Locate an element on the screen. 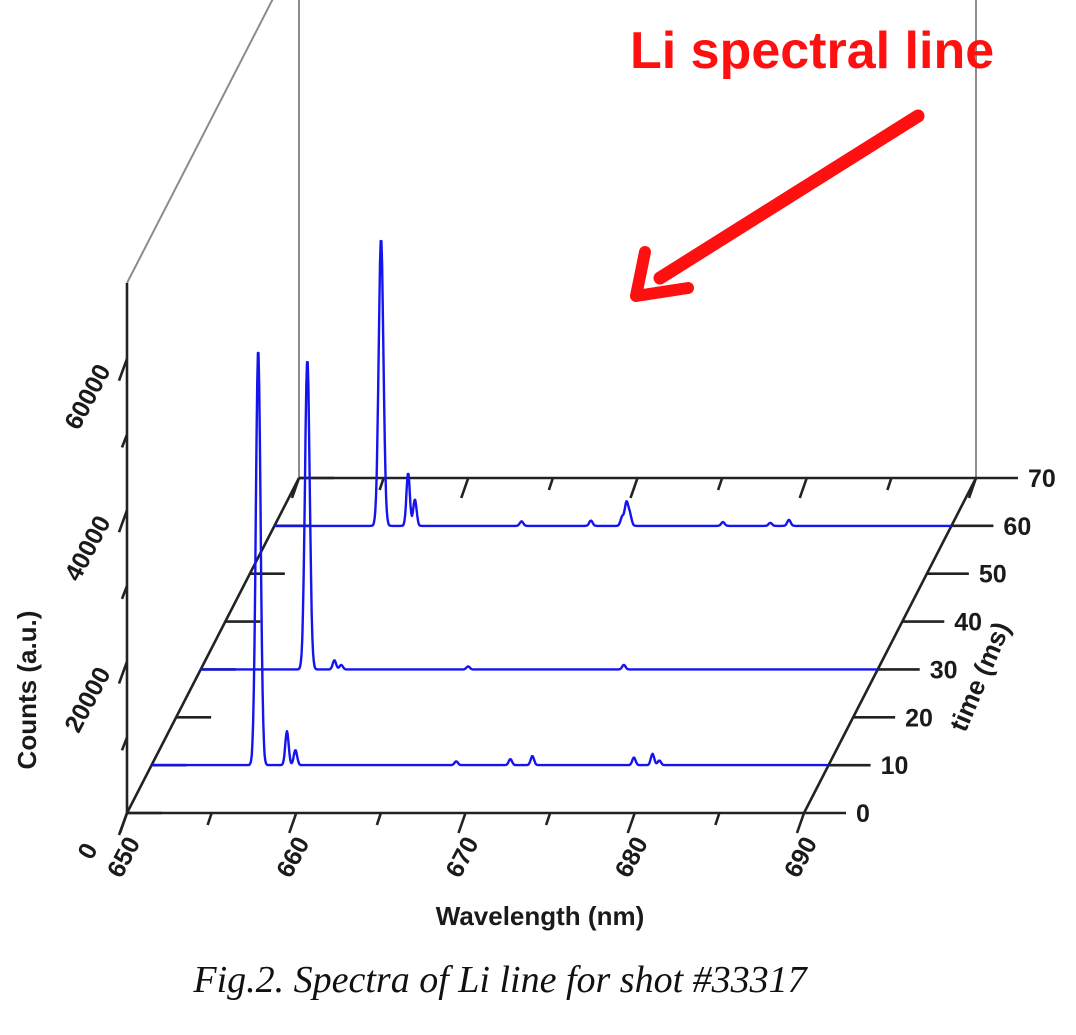  side-wall-top-edge is located at coordinates (200, 142).